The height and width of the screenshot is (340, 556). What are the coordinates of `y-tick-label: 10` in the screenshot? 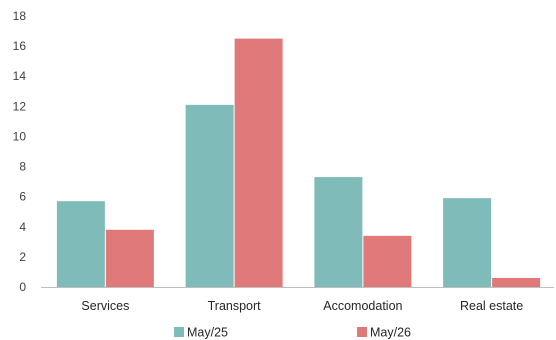 It's located at (20, 136).